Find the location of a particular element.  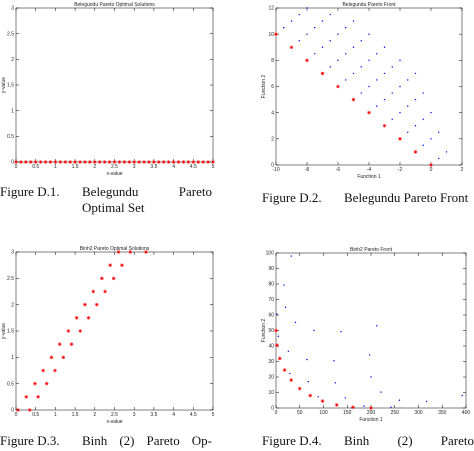

x-tick-label: 1 is located at coordinates (55, 415).